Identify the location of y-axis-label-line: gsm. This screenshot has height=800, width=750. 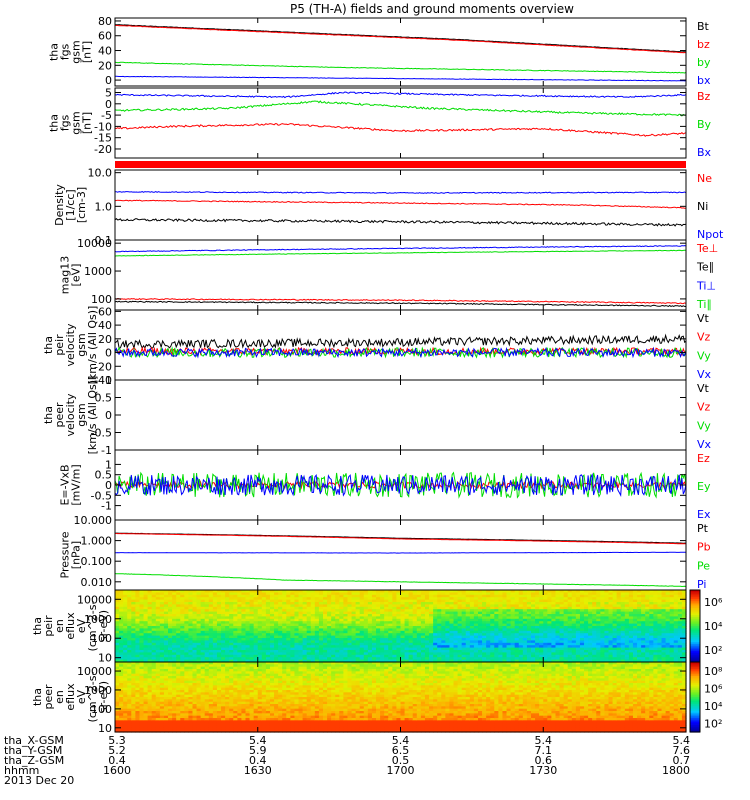
(76, 122).